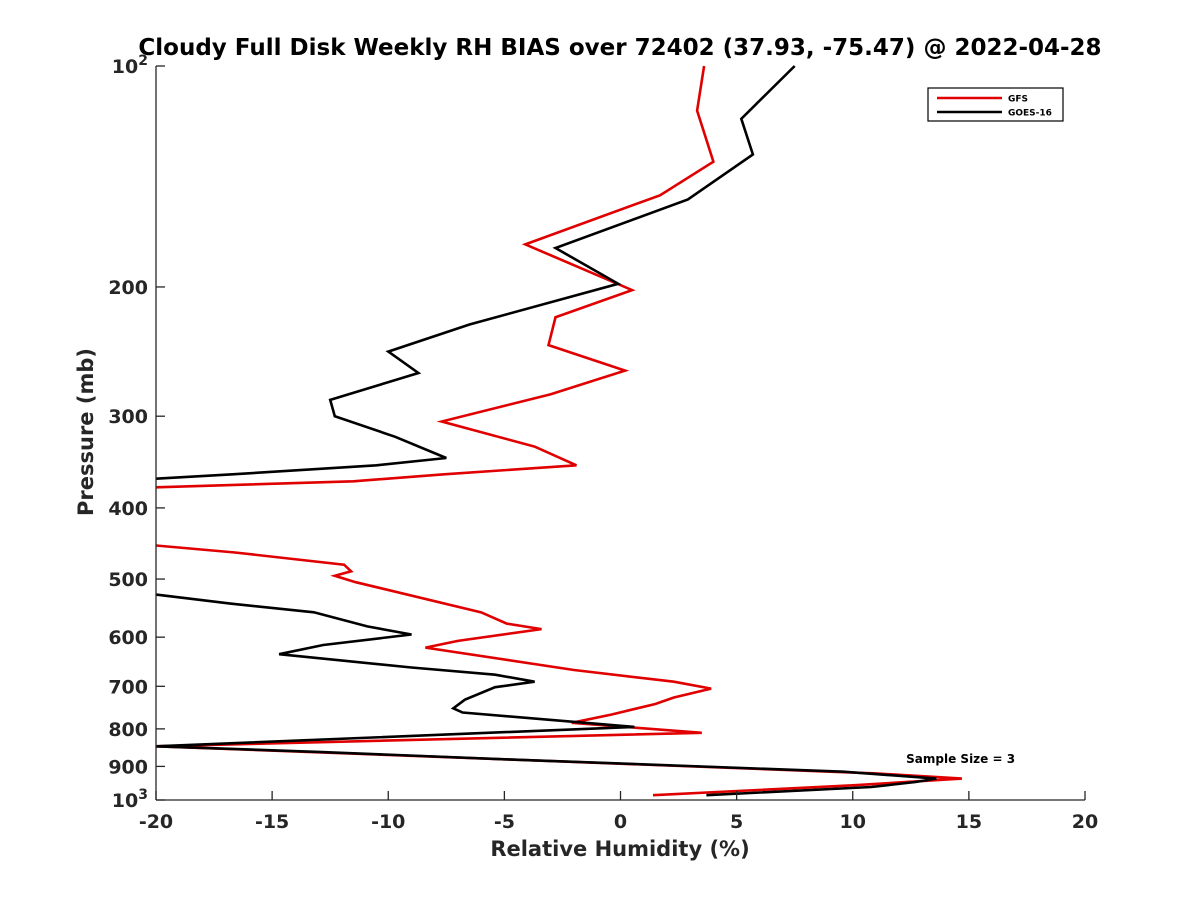 This screenshot has width=1200, height=900. I want to click on y-axis-label: Pressure (mb), so click(86, 432).